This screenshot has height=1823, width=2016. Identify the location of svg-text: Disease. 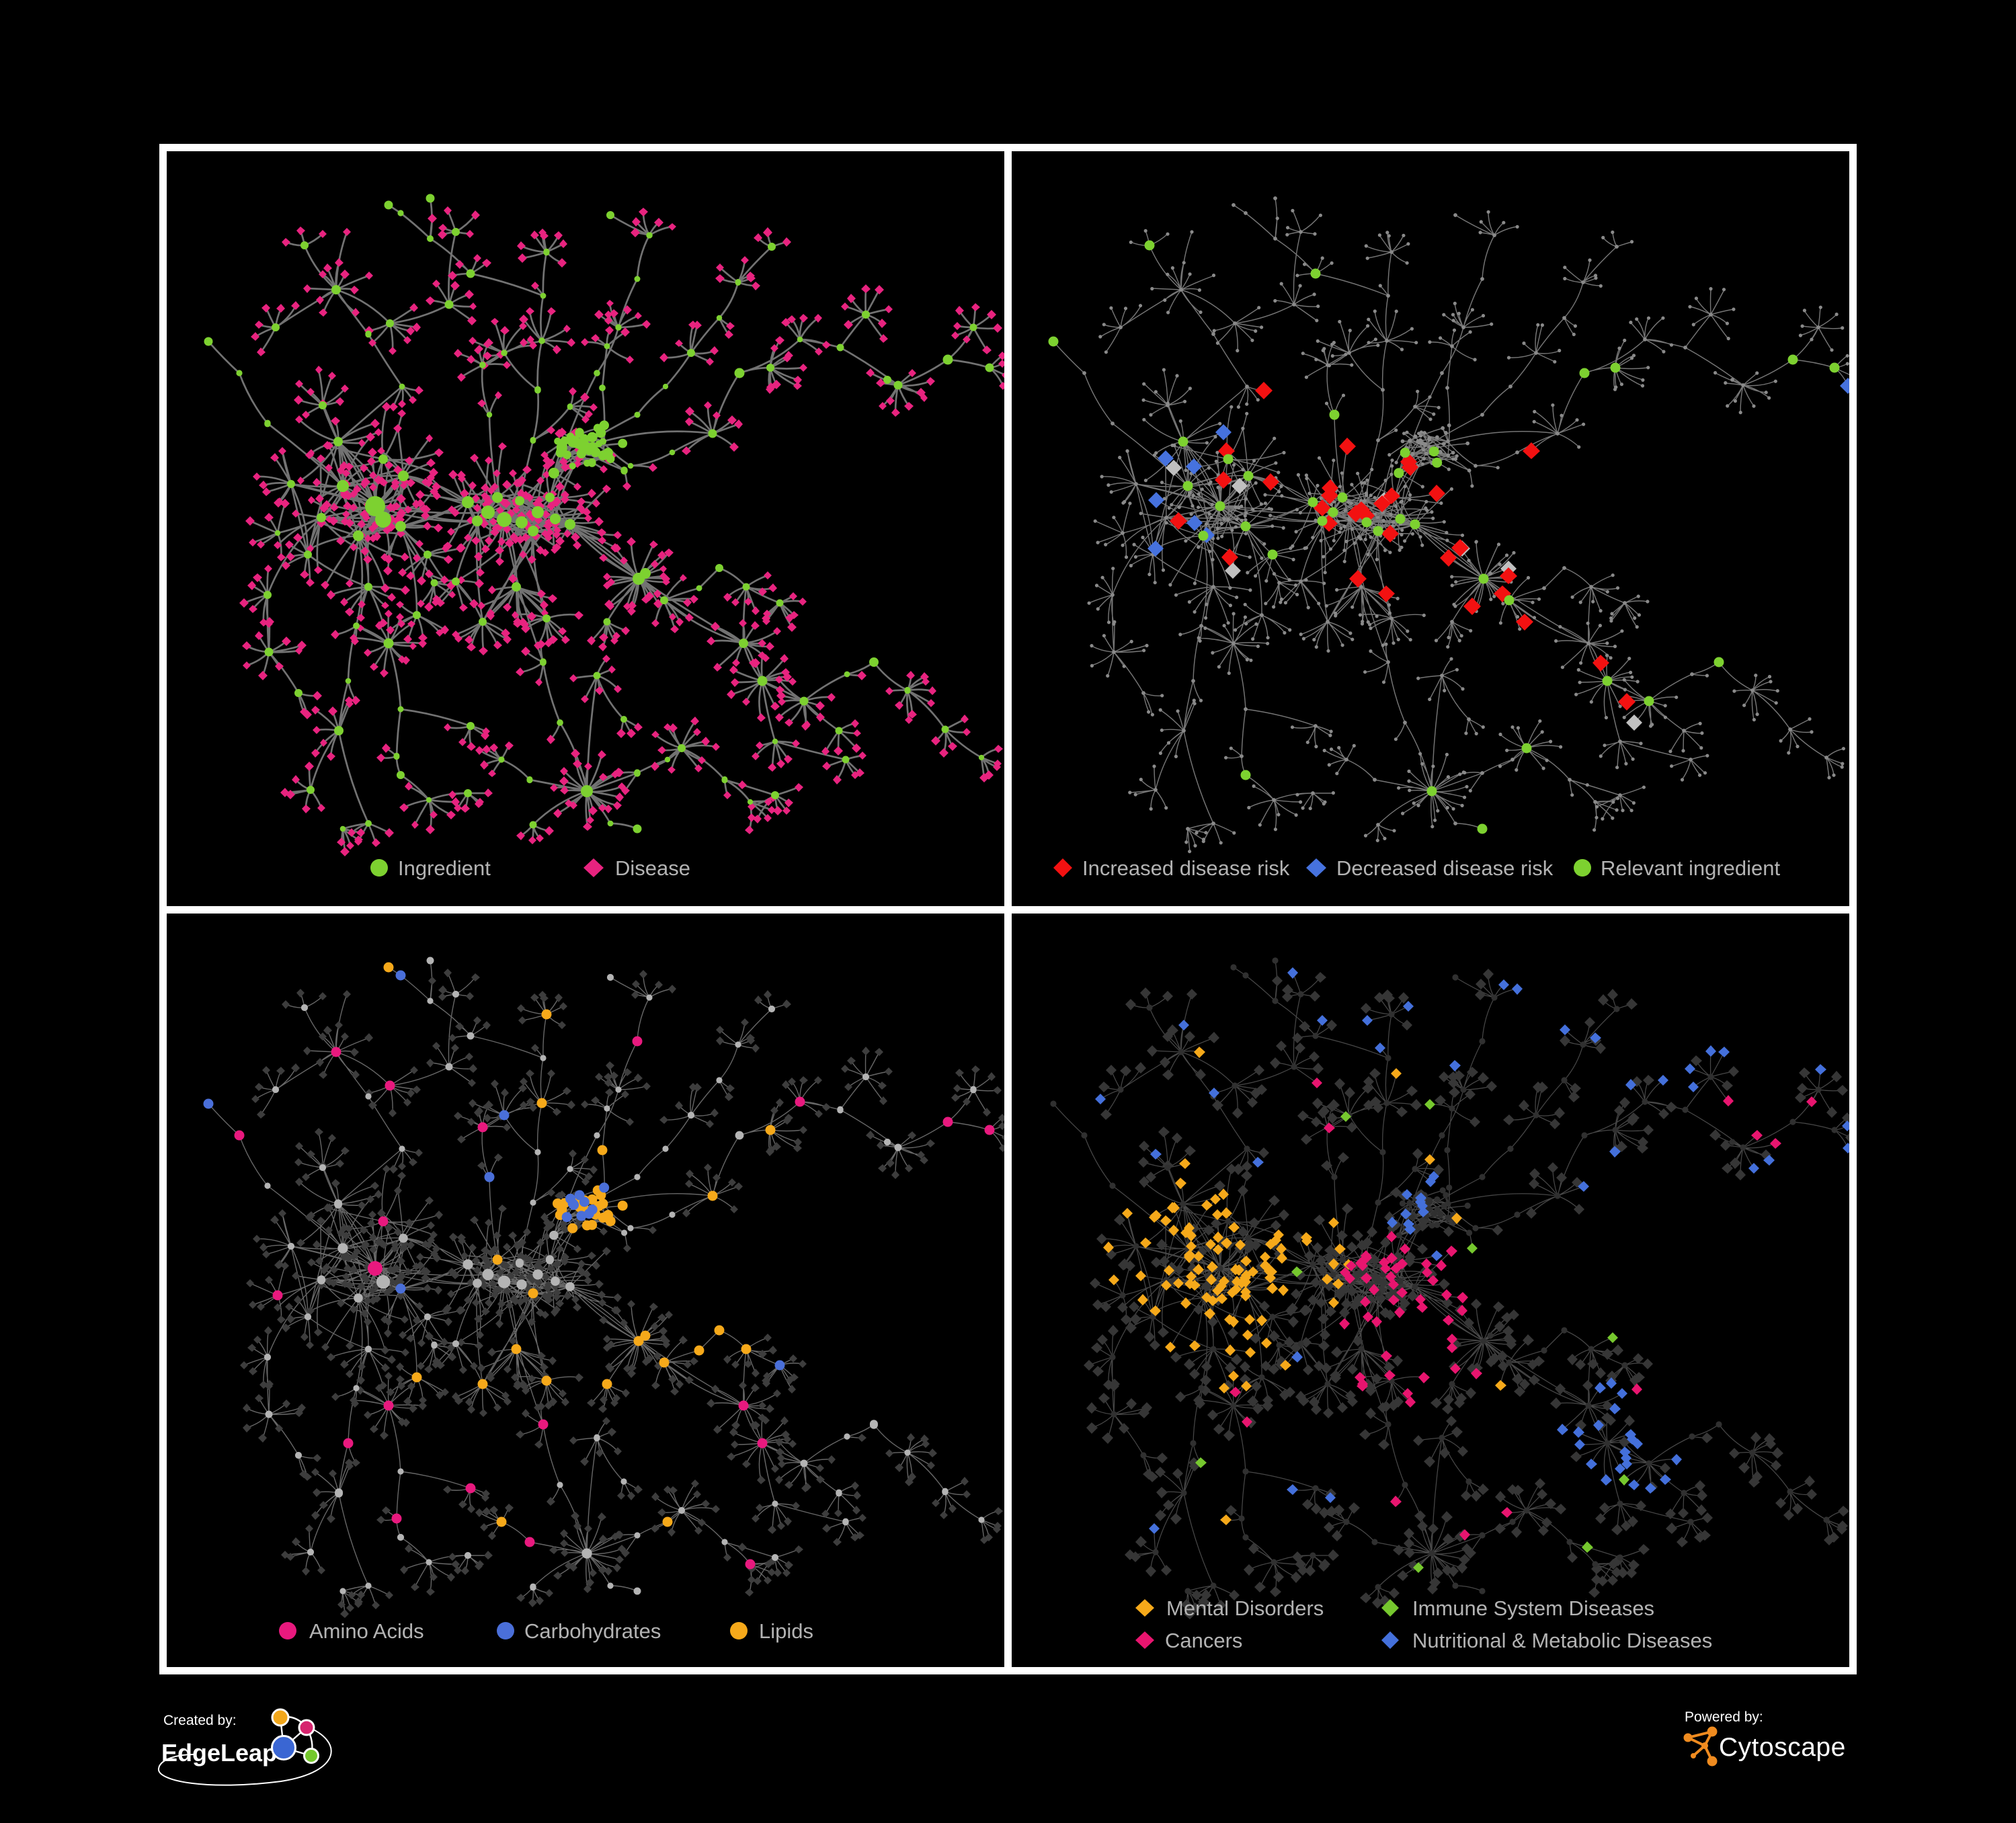
(652, 868).